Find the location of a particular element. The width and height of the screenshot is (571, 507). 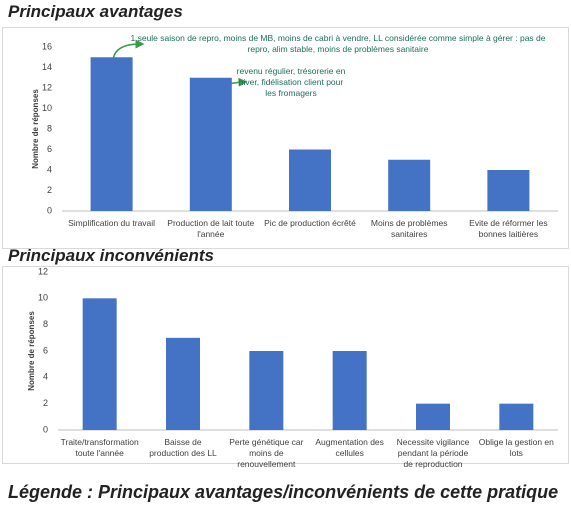

x-tick-label: Production de lait toute l'année is located at coordinates (211, 228).